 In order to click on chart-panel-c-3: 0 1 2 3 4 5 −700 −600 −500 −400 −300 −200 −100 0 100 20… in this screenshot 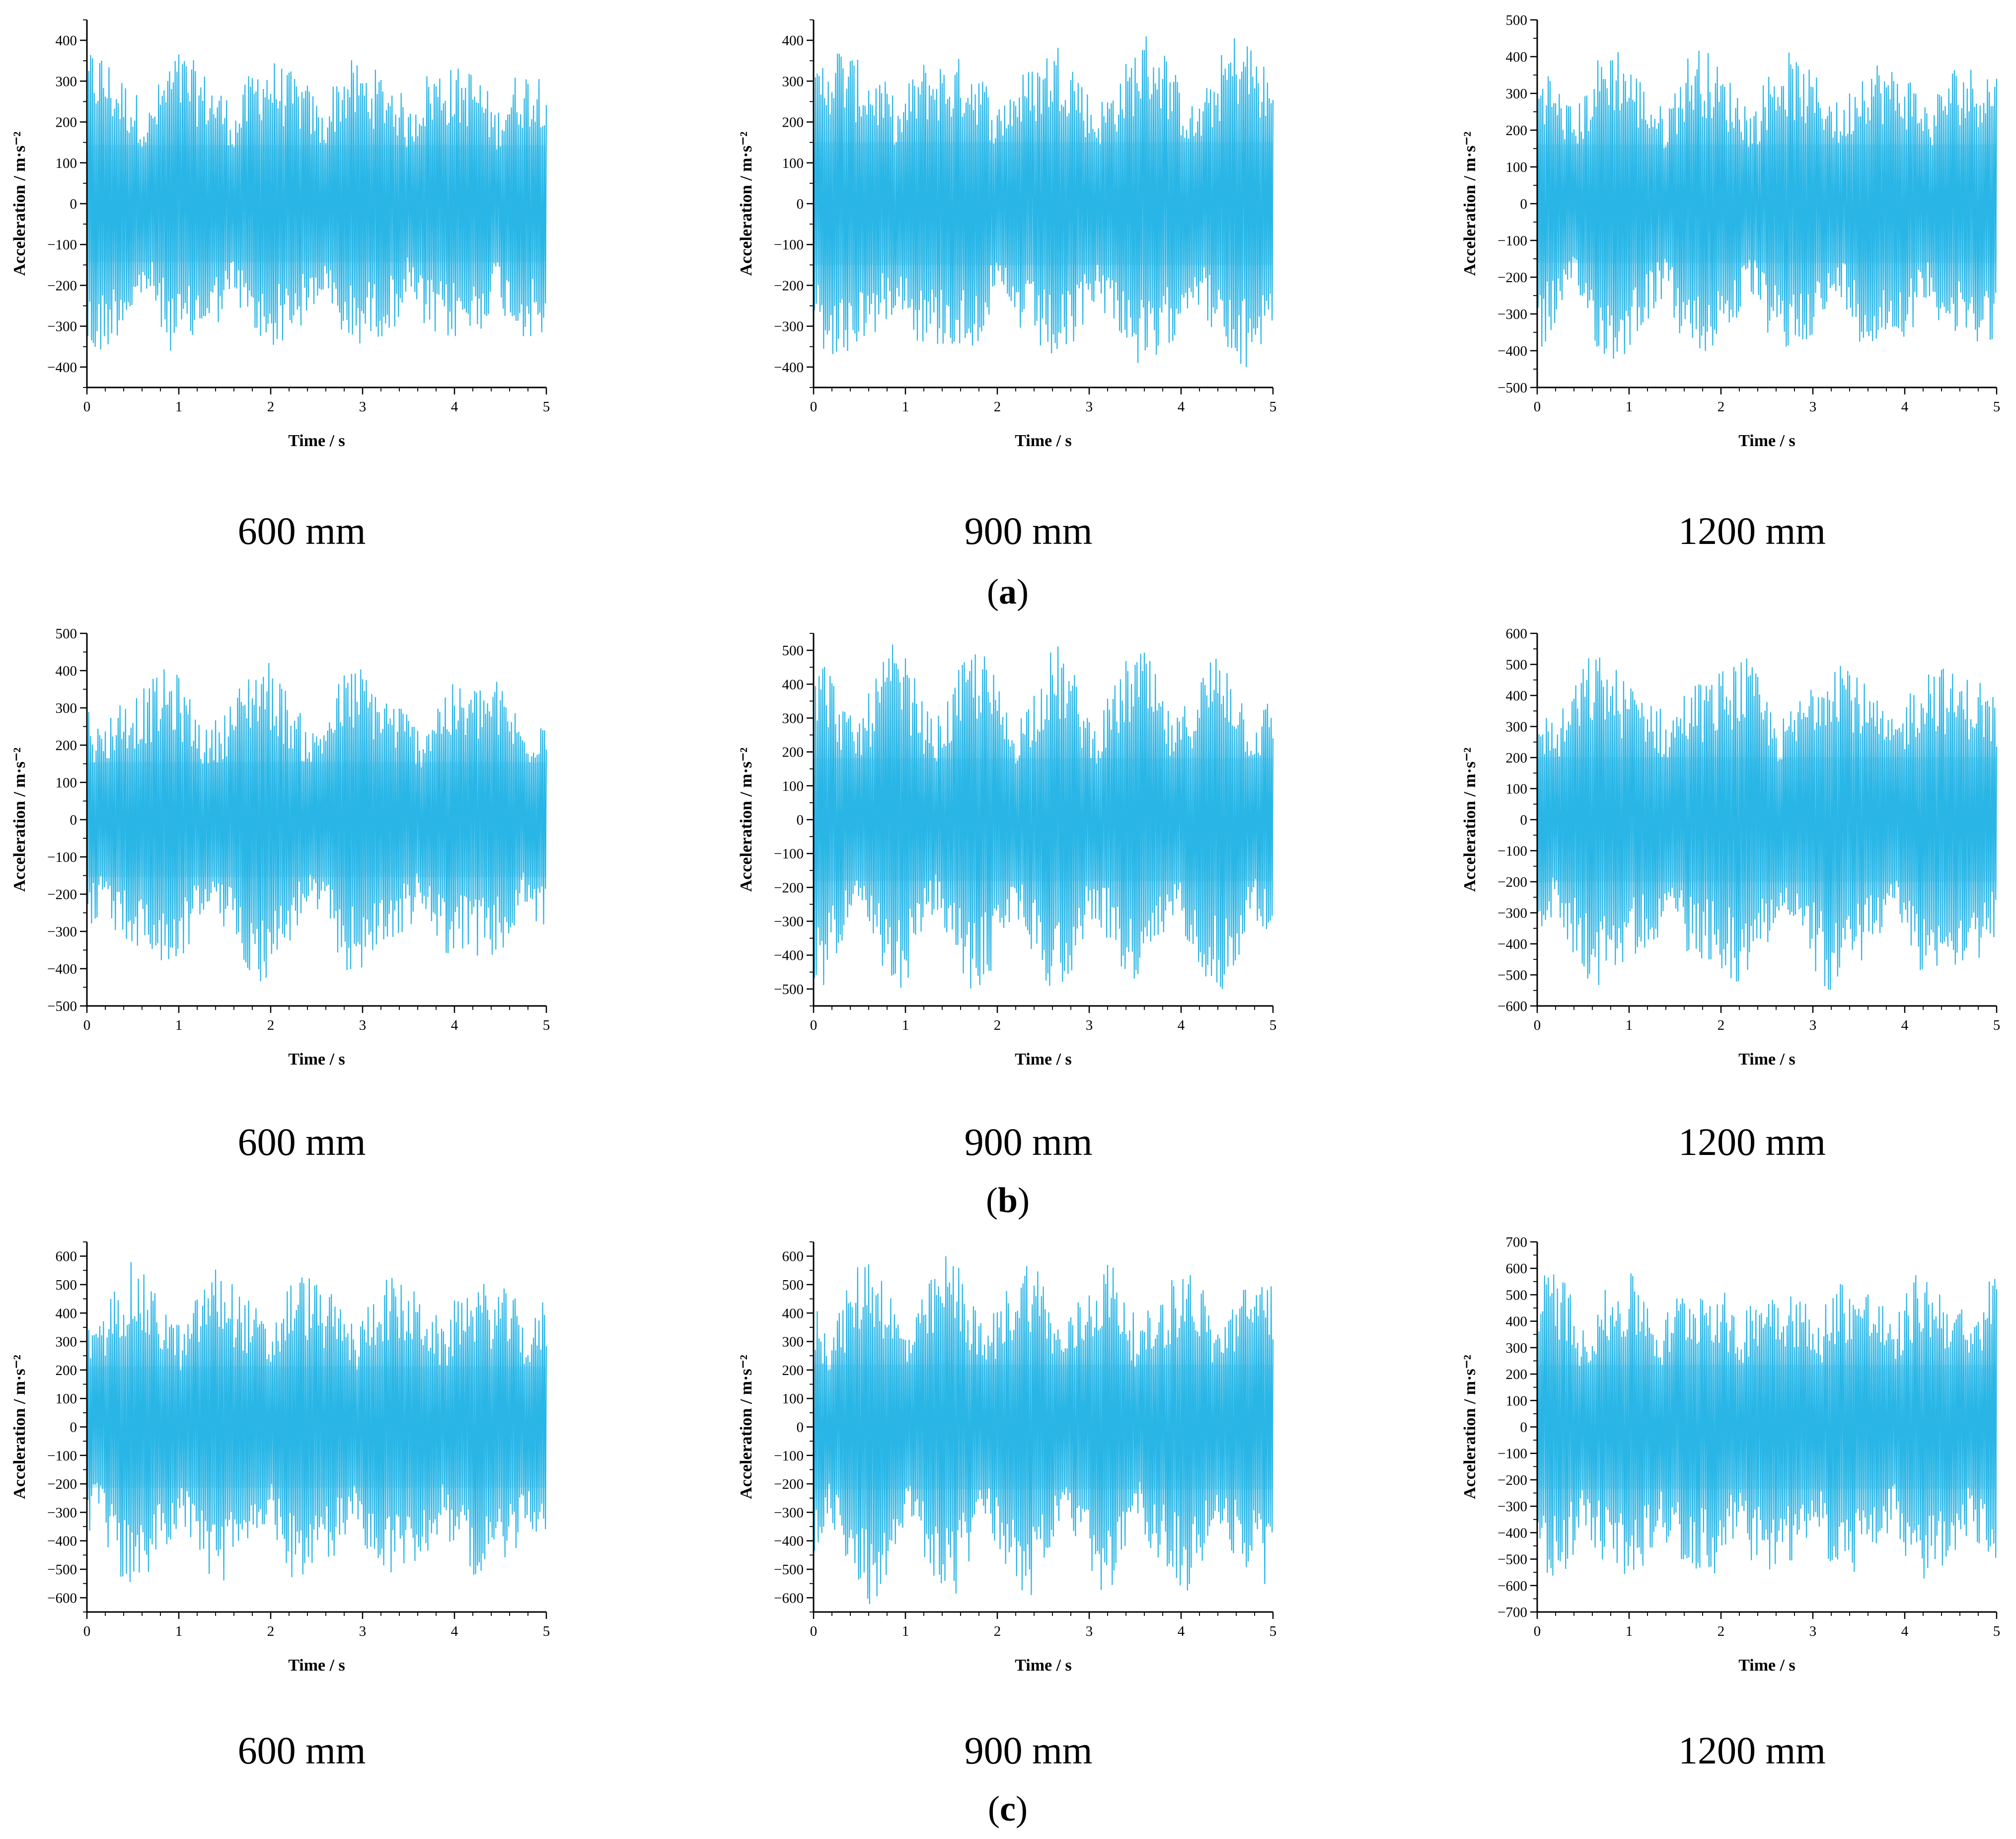, I will do `click(1730, 1503)`.